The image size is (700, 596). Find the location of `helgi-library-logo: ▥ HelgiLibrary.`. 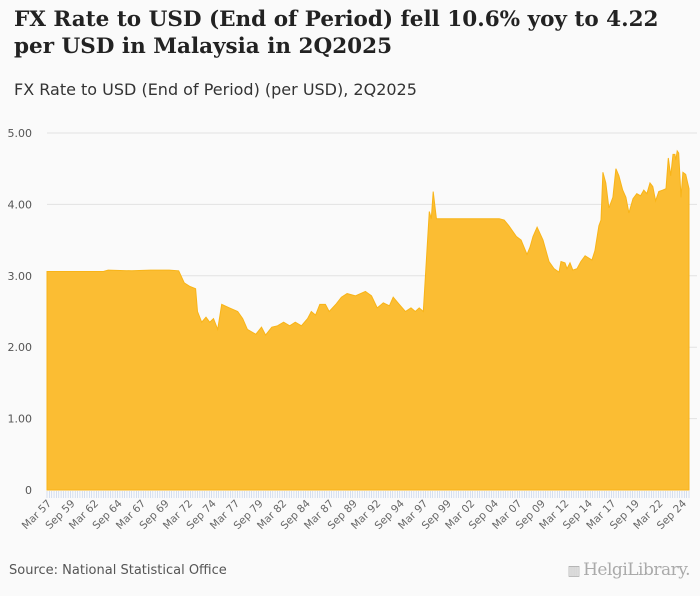

helgi-library-logo: ▥ HelgiLibrary. is located at coordinates (628, 570).